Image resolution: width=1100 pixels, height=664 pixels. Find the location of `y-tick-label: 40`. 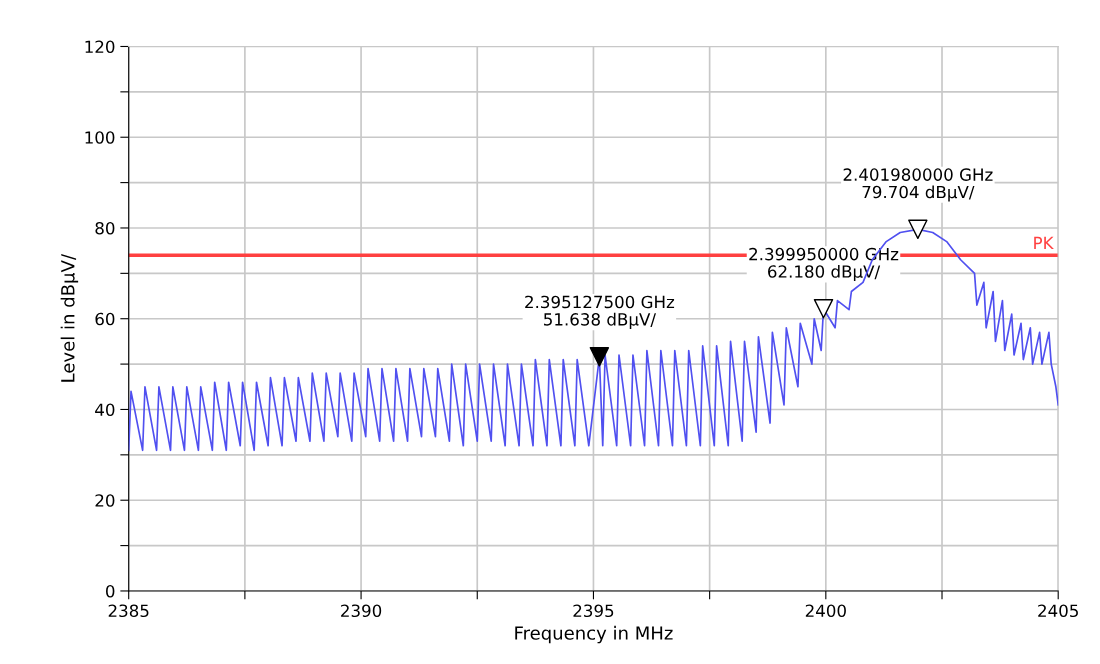

y-tick-label: 40 is located at coordinates (105, 410).